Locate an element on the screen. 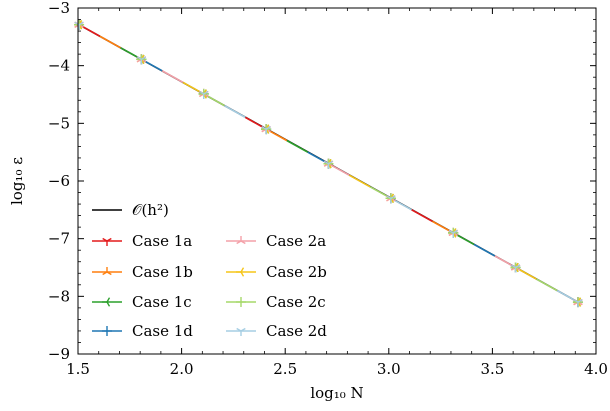  y-tick-label: −6 is located at coordinates (59, 181).